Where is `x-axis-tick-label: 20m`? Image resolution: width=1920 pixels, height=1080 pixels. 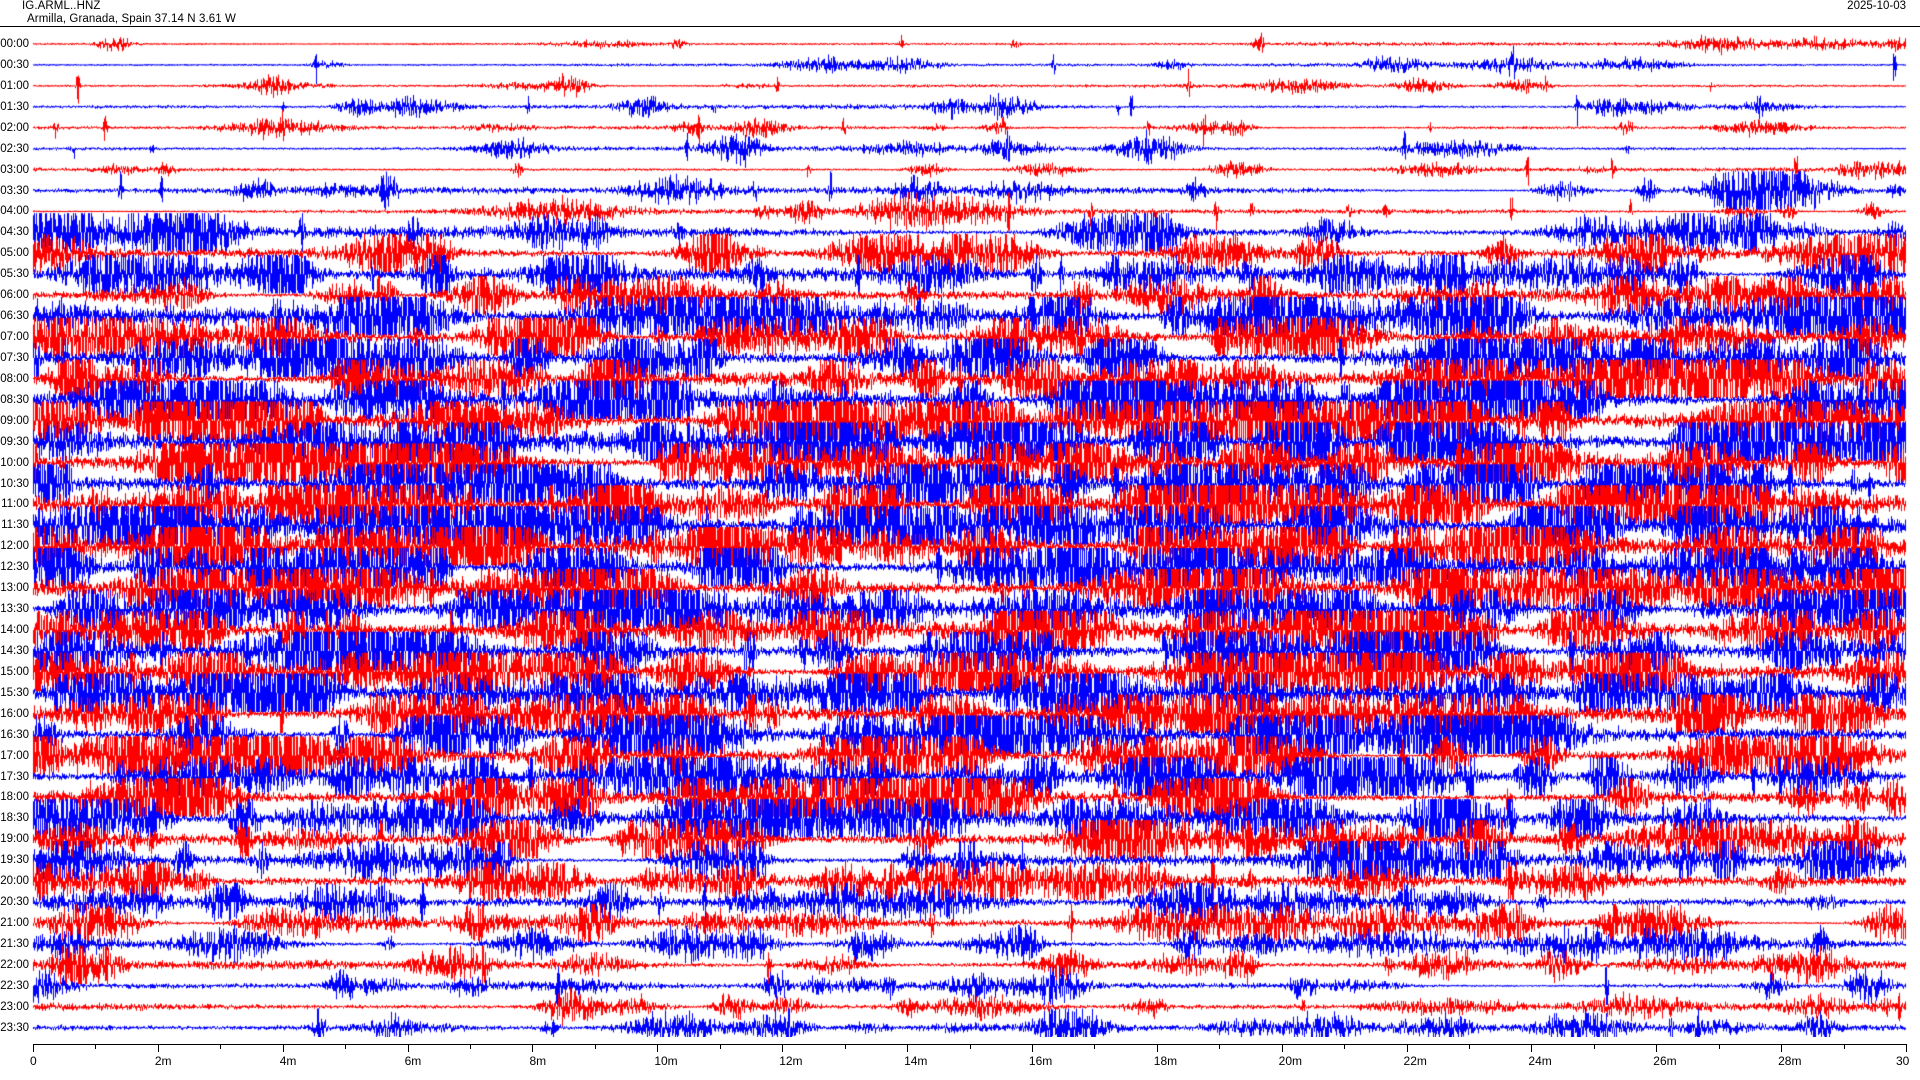
x-axis-tick-label: 20m is located at coordinates (1290, 1061).